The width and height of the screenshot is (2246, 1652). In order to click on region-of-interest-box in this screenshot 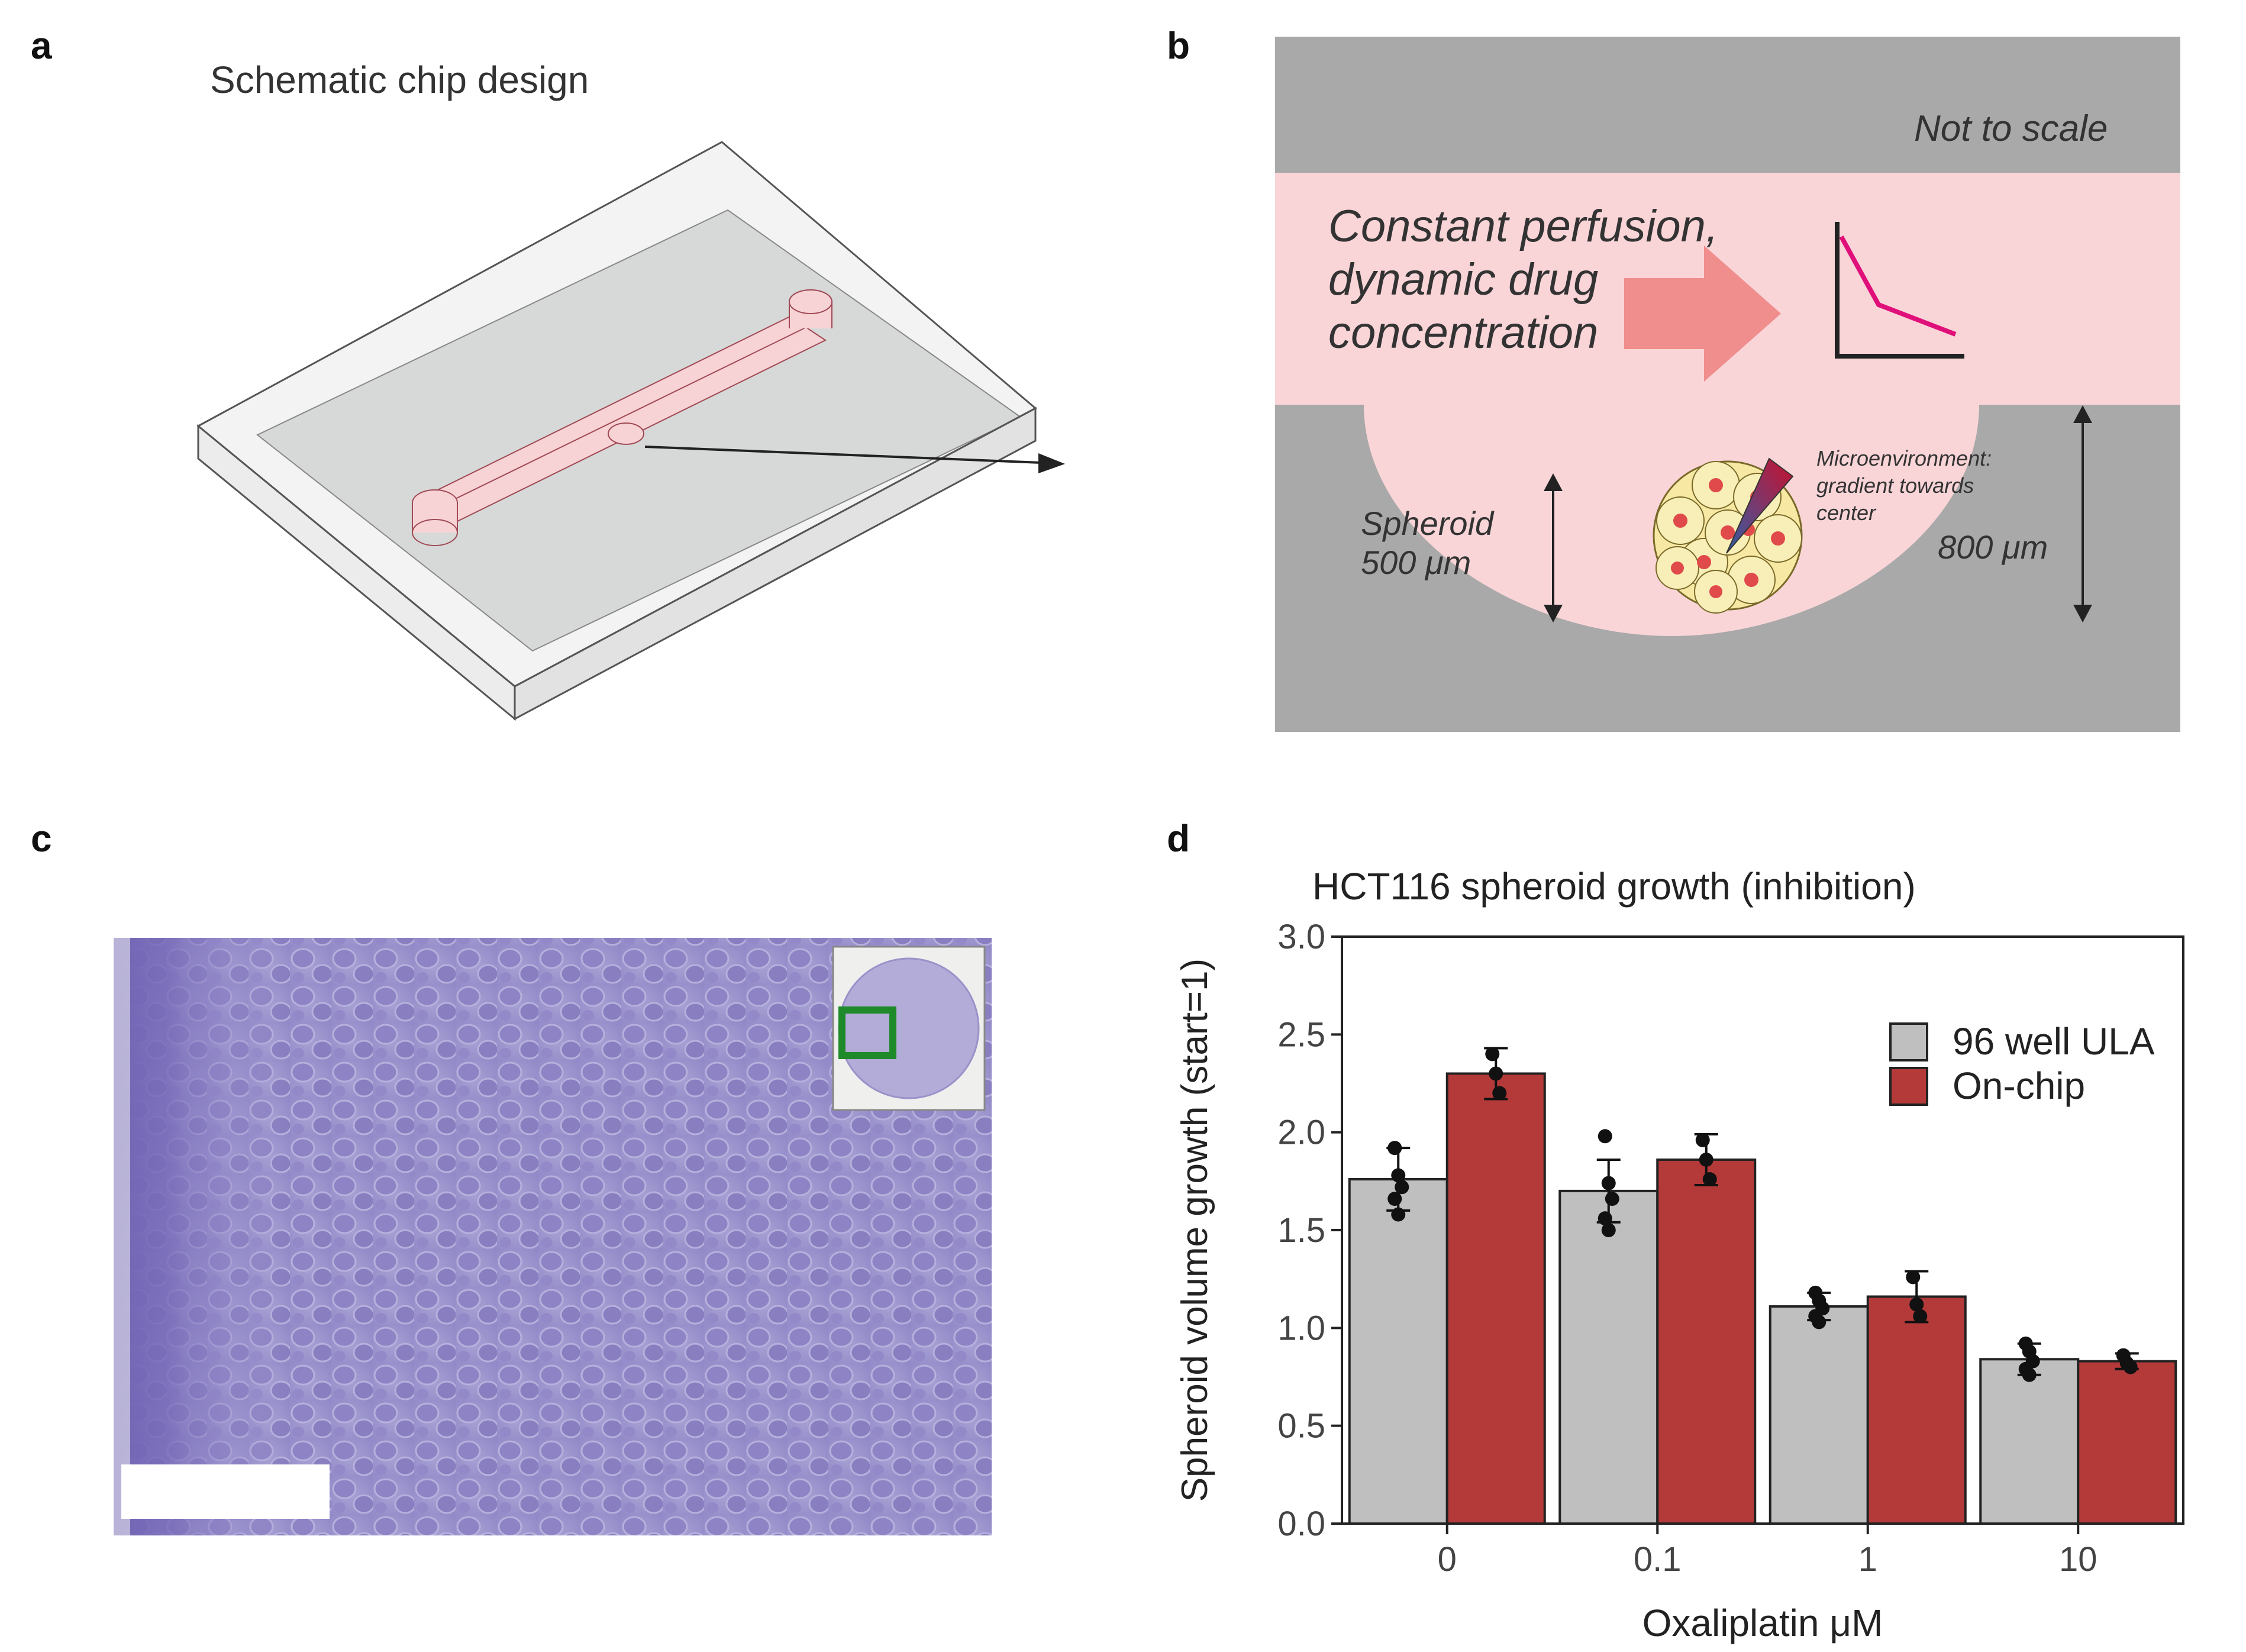, I will do `click(867, 1032)`.